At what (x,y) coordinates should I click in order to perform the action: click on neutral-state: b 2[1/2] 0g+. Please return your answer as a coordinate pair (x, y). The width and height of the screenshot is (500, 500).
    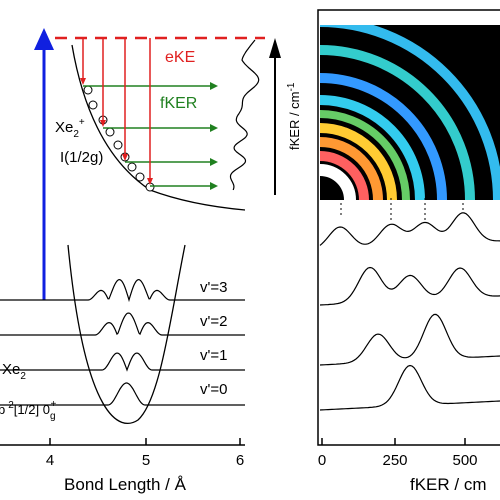
    Looking at the image, I should click on (28, 410).